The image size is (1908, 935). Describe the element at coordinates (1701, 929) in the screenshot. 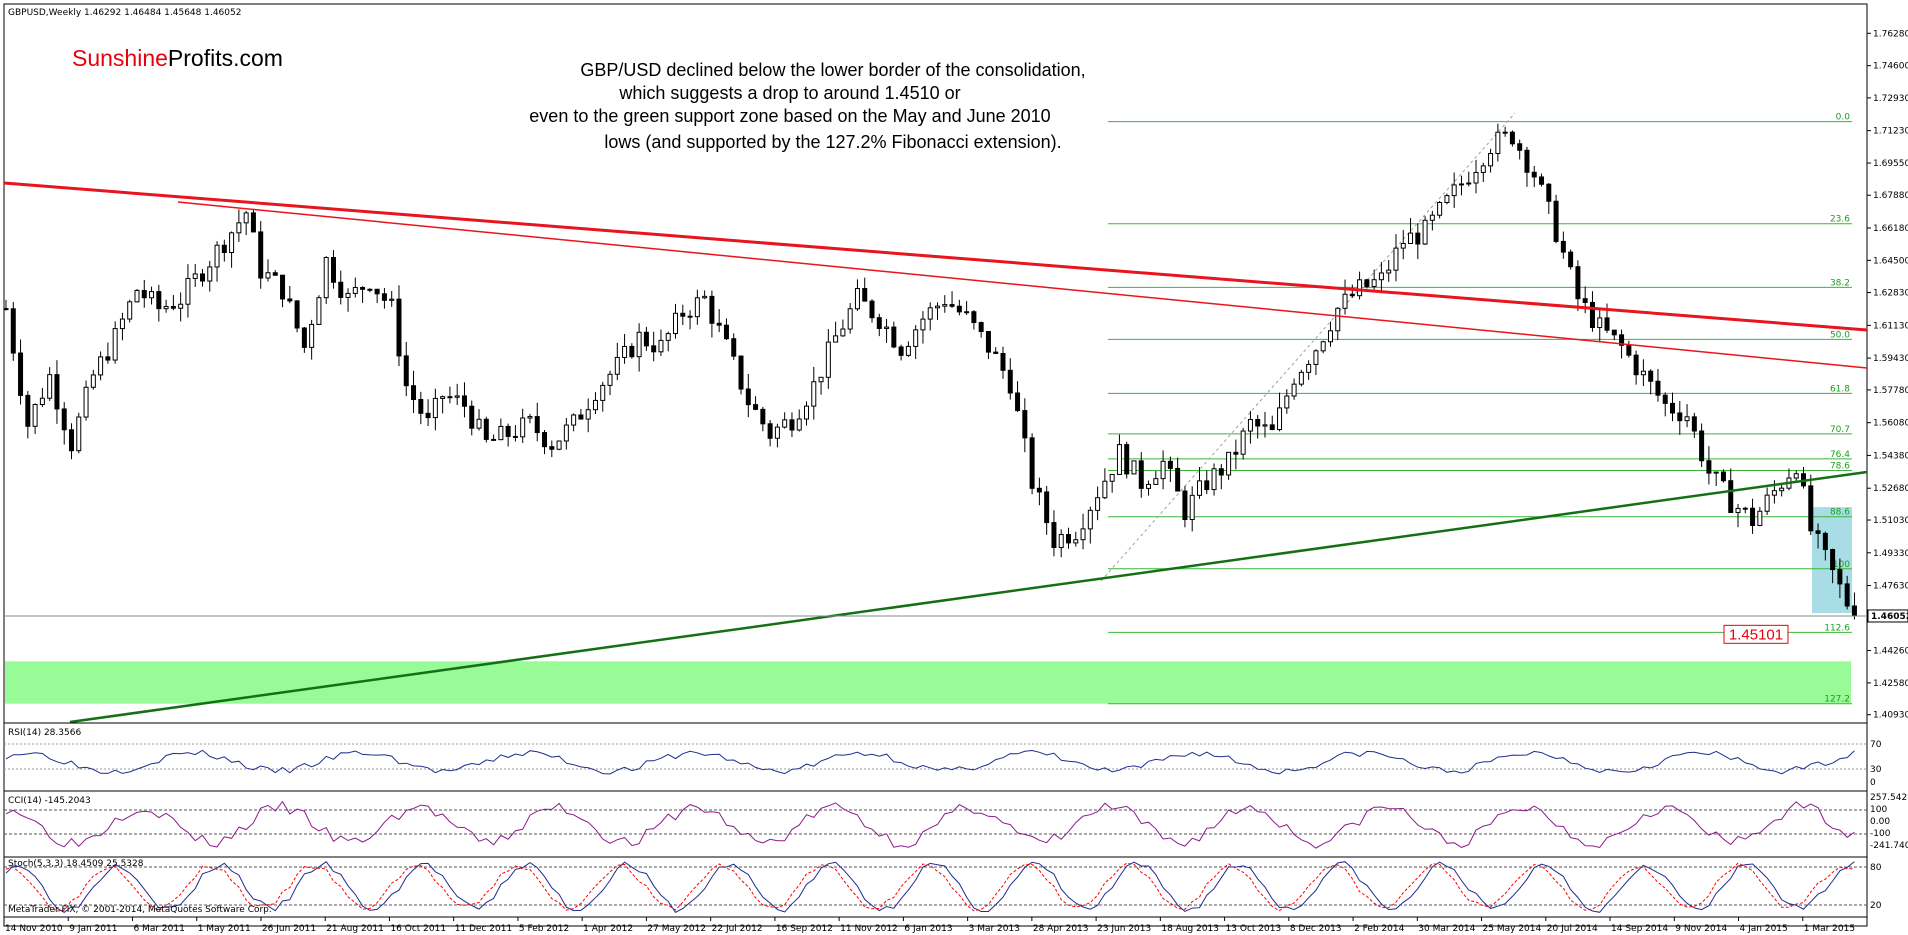

I see `time-tick-label: 9 Nov 2014` at that location.